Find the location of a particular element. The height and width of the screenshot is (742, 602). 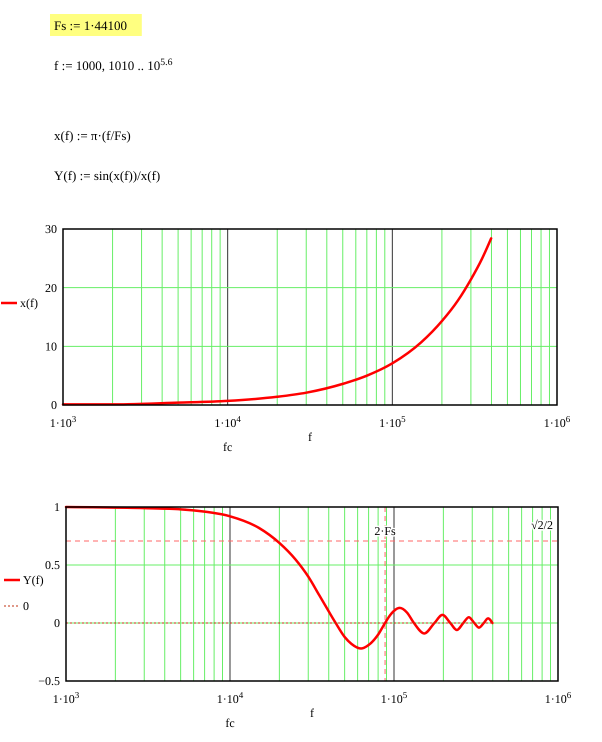

text: Fs := 1·44100 is located at coordinates (91, 25).